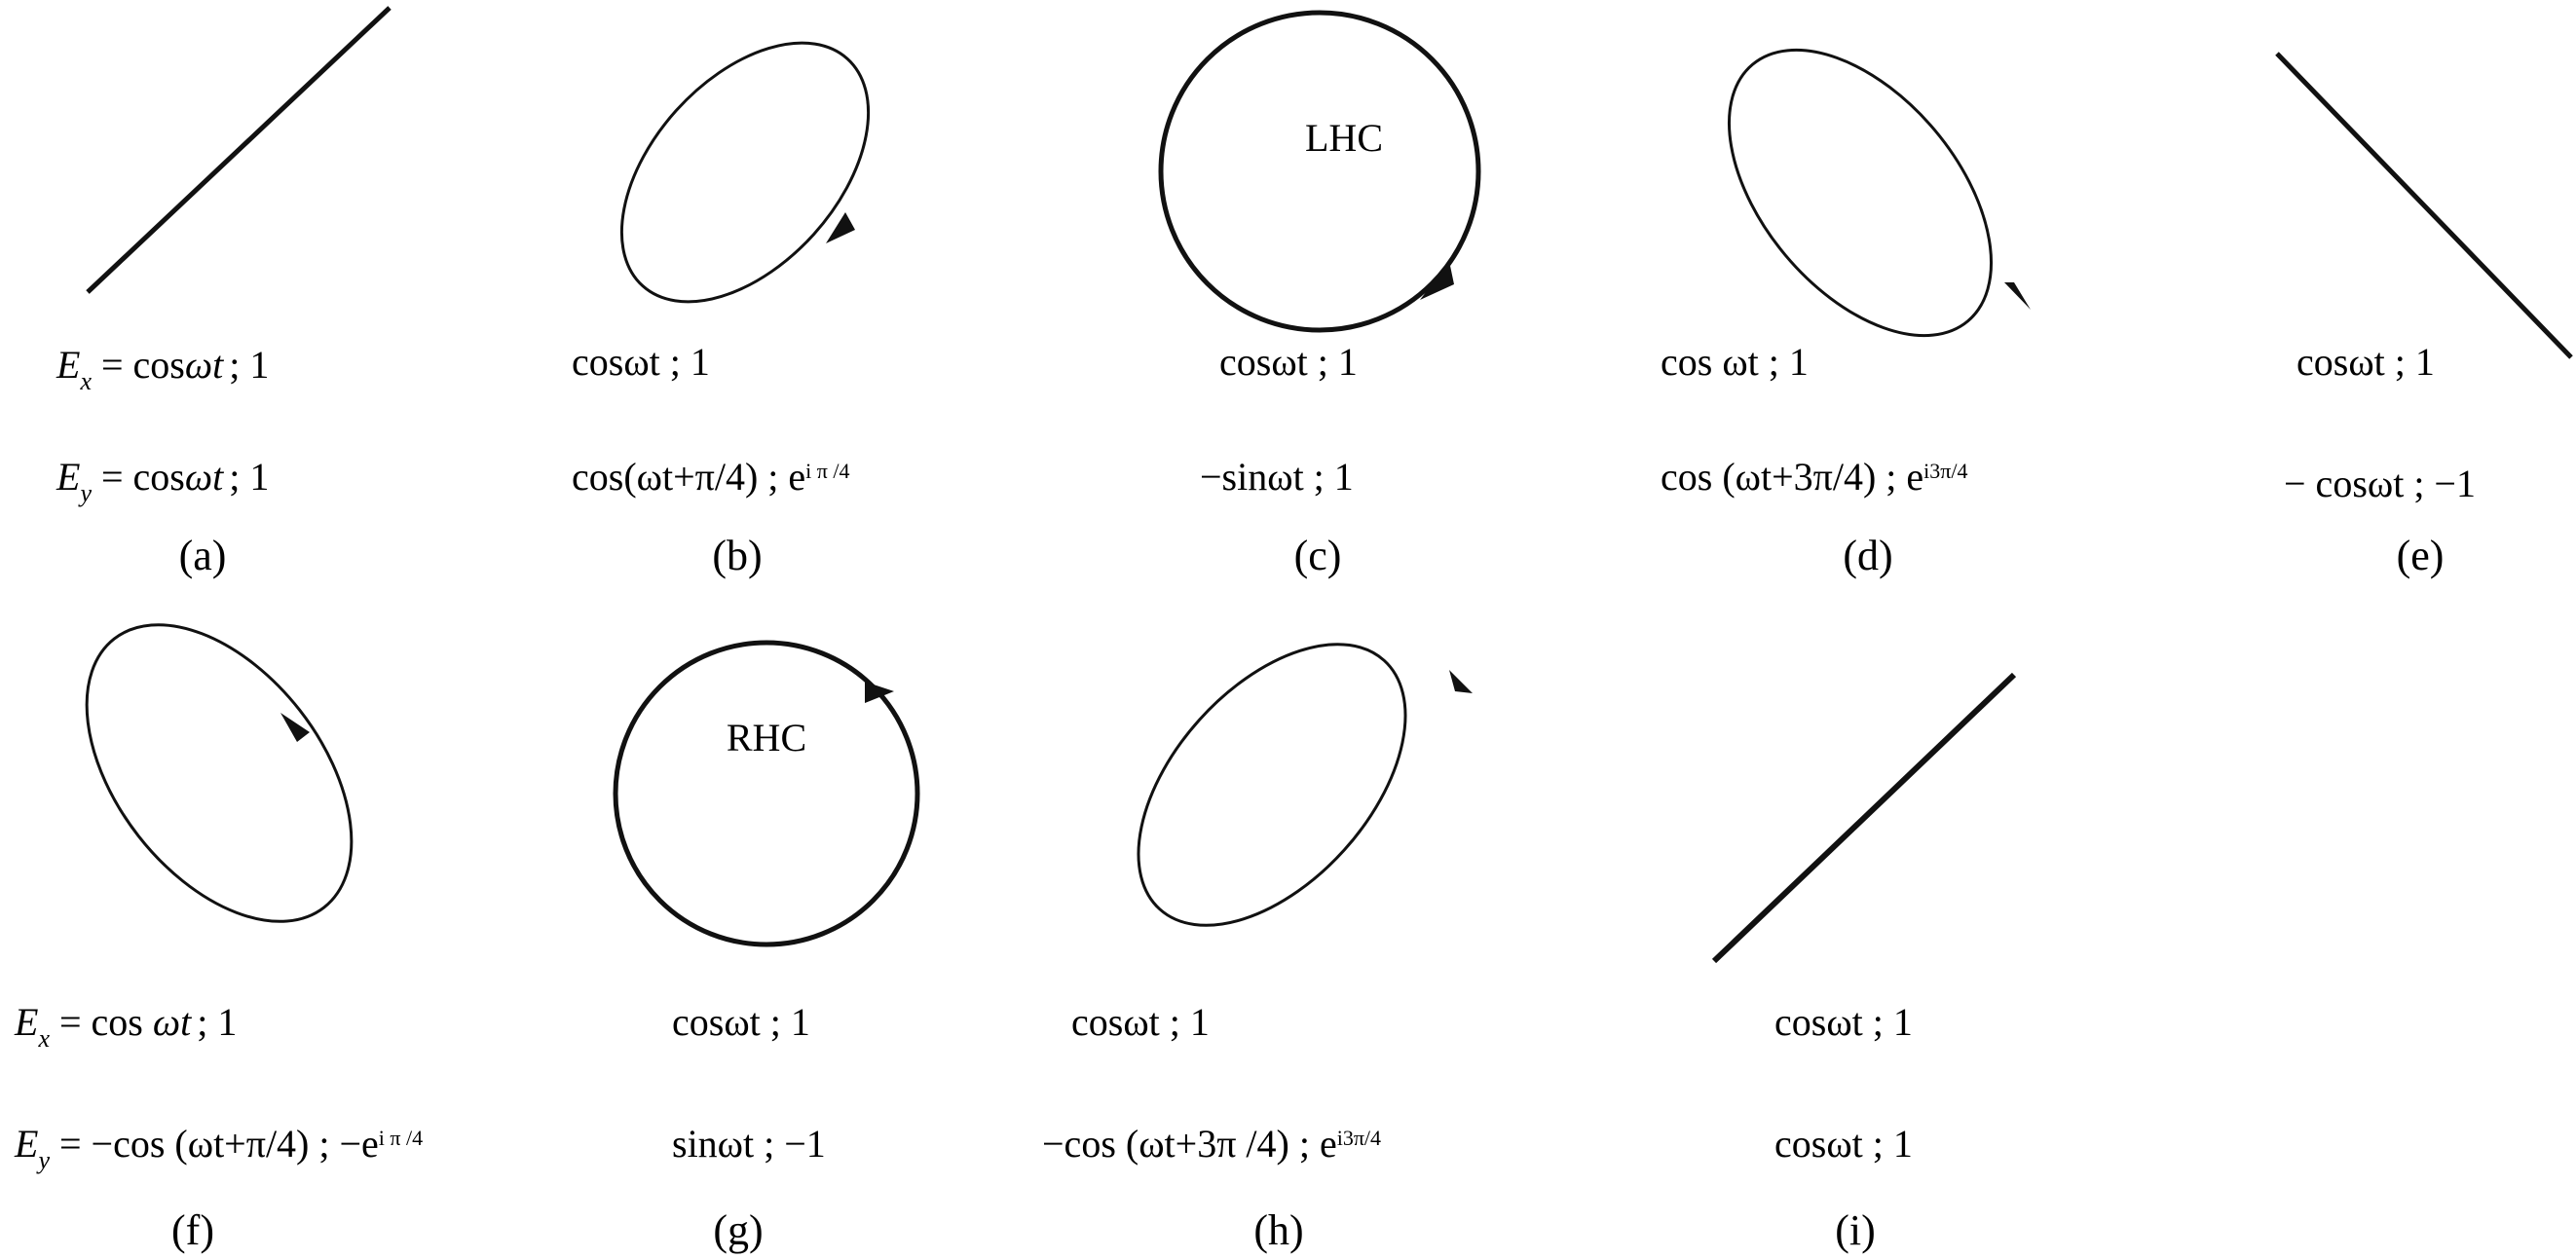  I want to click on panel-i-label: (i), so click(1855, 1230).